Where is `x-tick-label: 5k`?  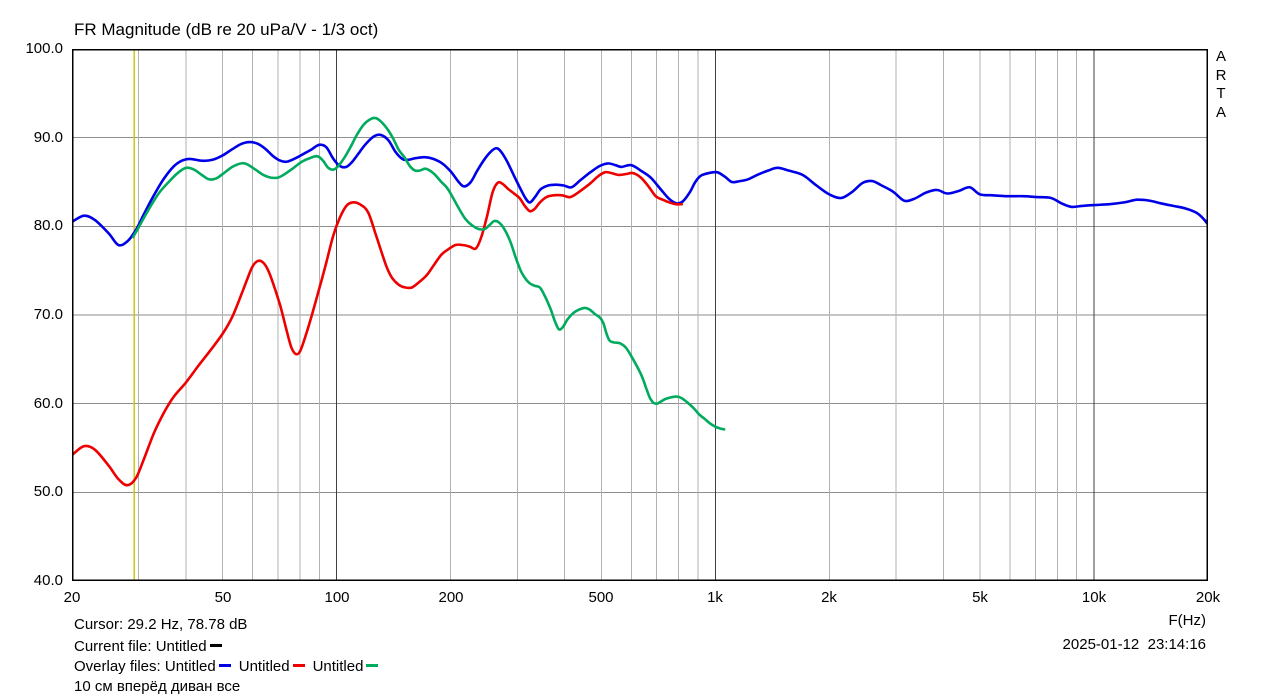 x-tick-label: 5k is located at coordinates (980, 597).